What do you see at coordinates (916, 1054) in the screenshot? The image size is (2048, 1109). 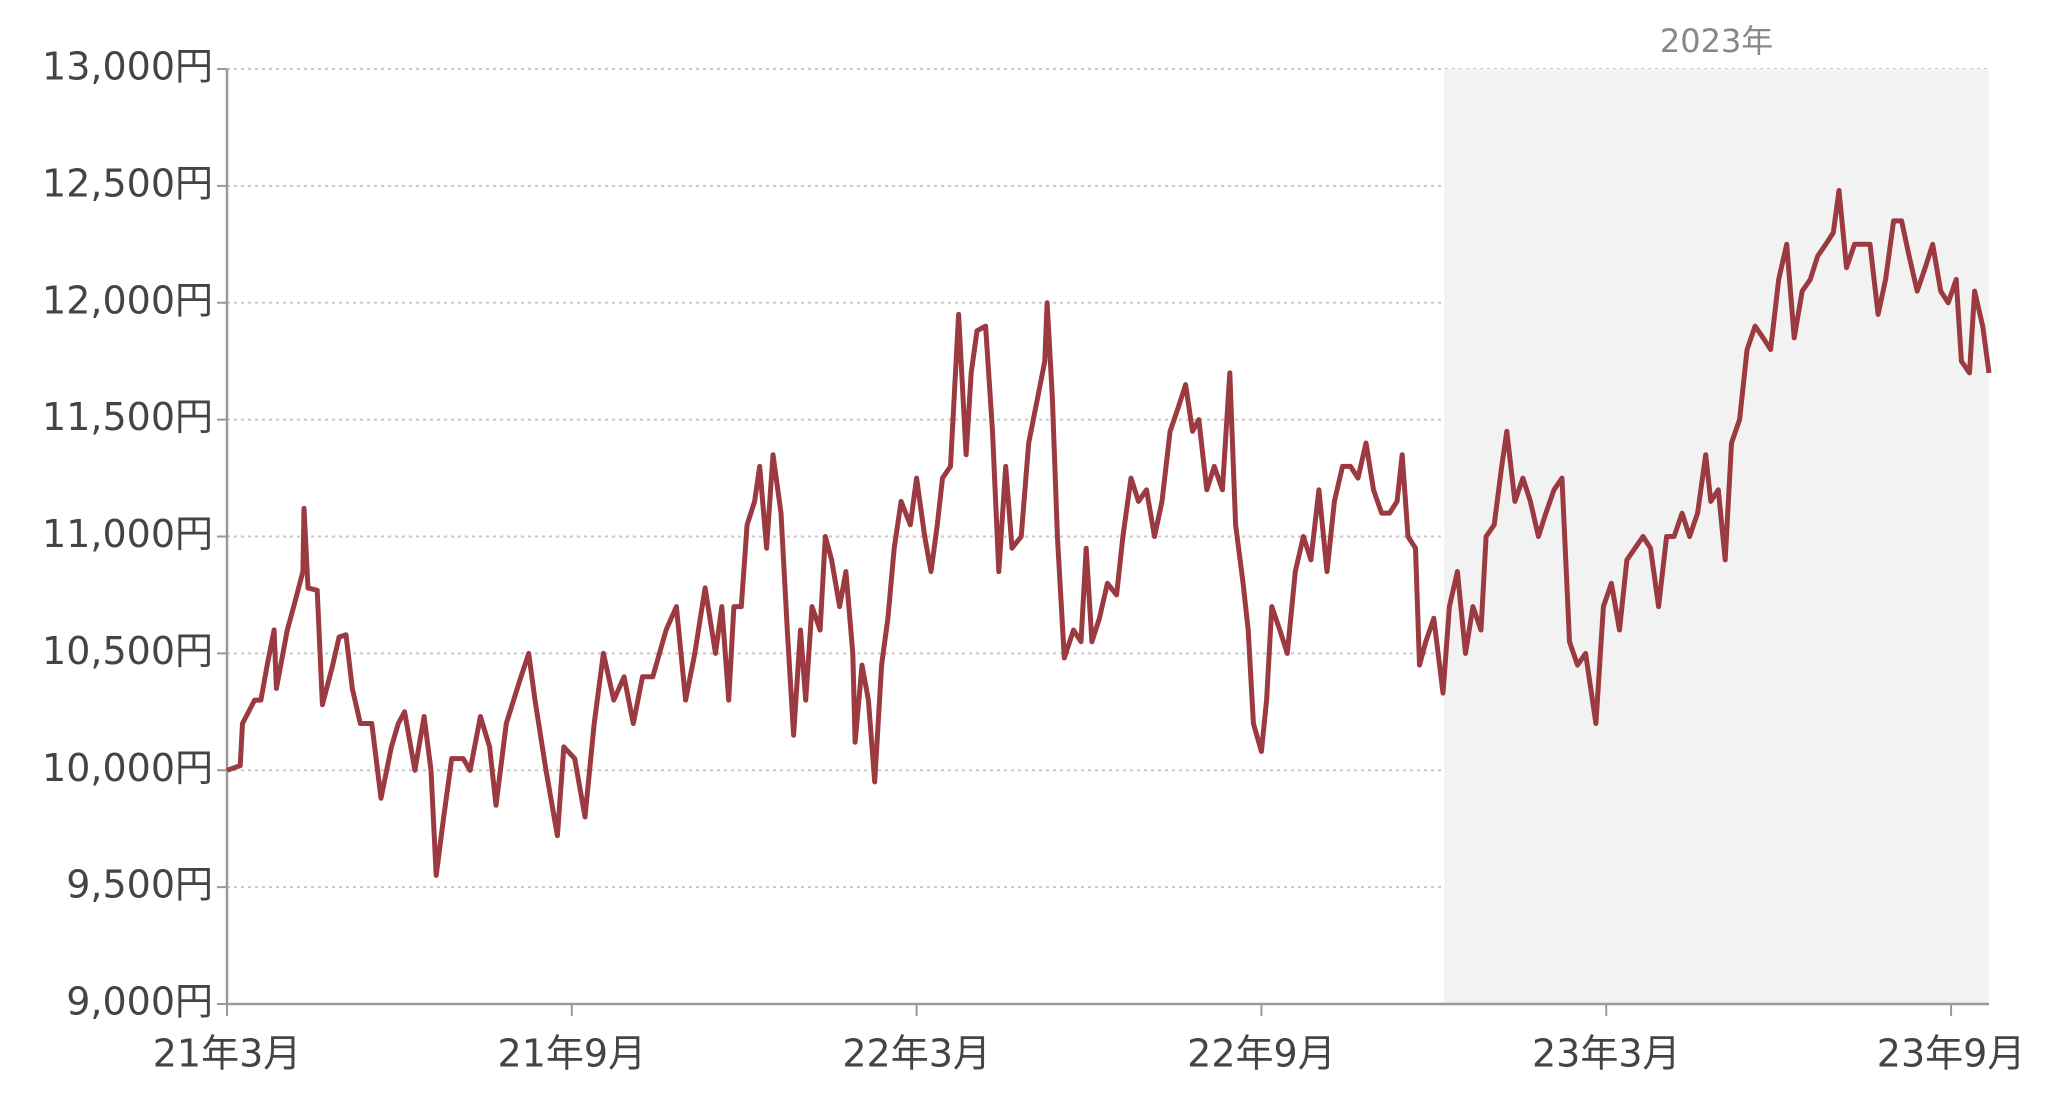 I see `x-tick-label: 22年3月` at bounding box center [916, 1054].